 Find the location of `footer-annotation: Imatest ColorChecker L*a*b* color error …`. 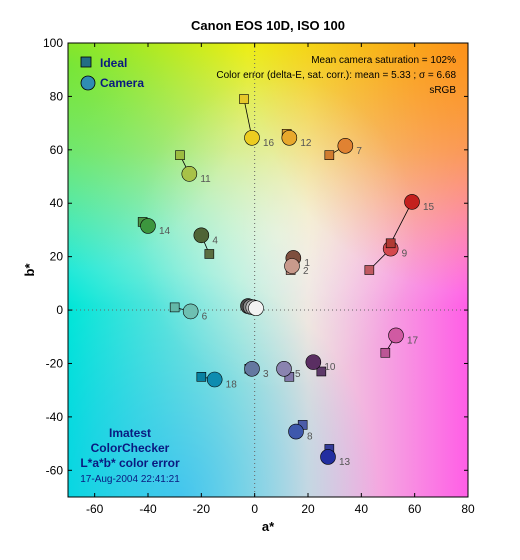

footer-annotation: Imatest ColorChecker L*a*b* color error … is located at coordinates (130, 455).